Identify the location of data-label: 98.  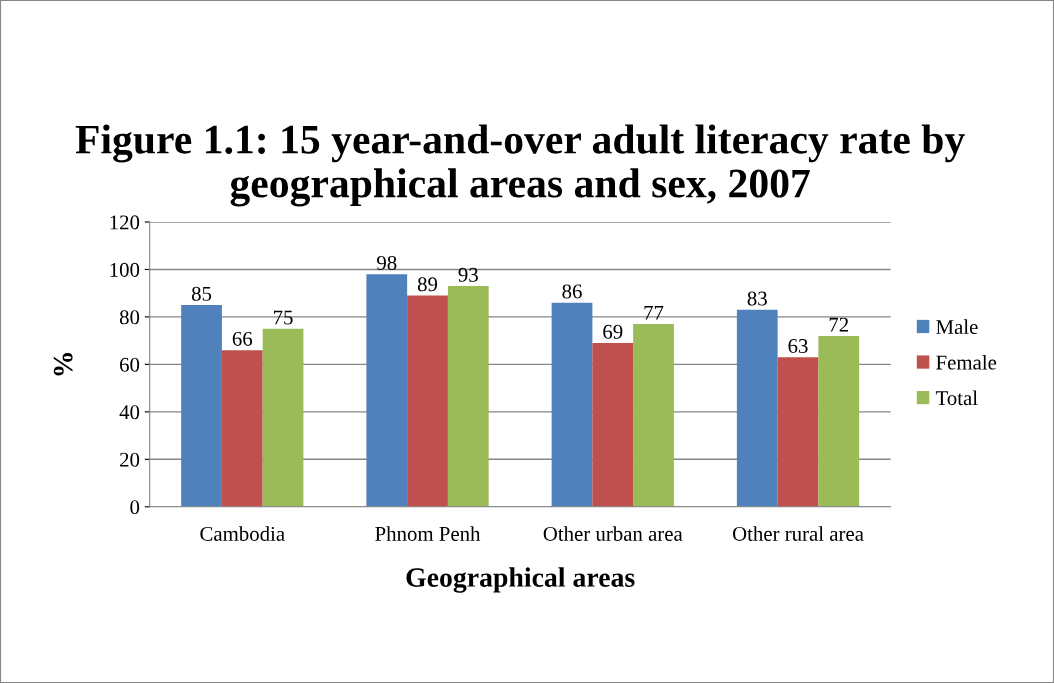
(387, 262).